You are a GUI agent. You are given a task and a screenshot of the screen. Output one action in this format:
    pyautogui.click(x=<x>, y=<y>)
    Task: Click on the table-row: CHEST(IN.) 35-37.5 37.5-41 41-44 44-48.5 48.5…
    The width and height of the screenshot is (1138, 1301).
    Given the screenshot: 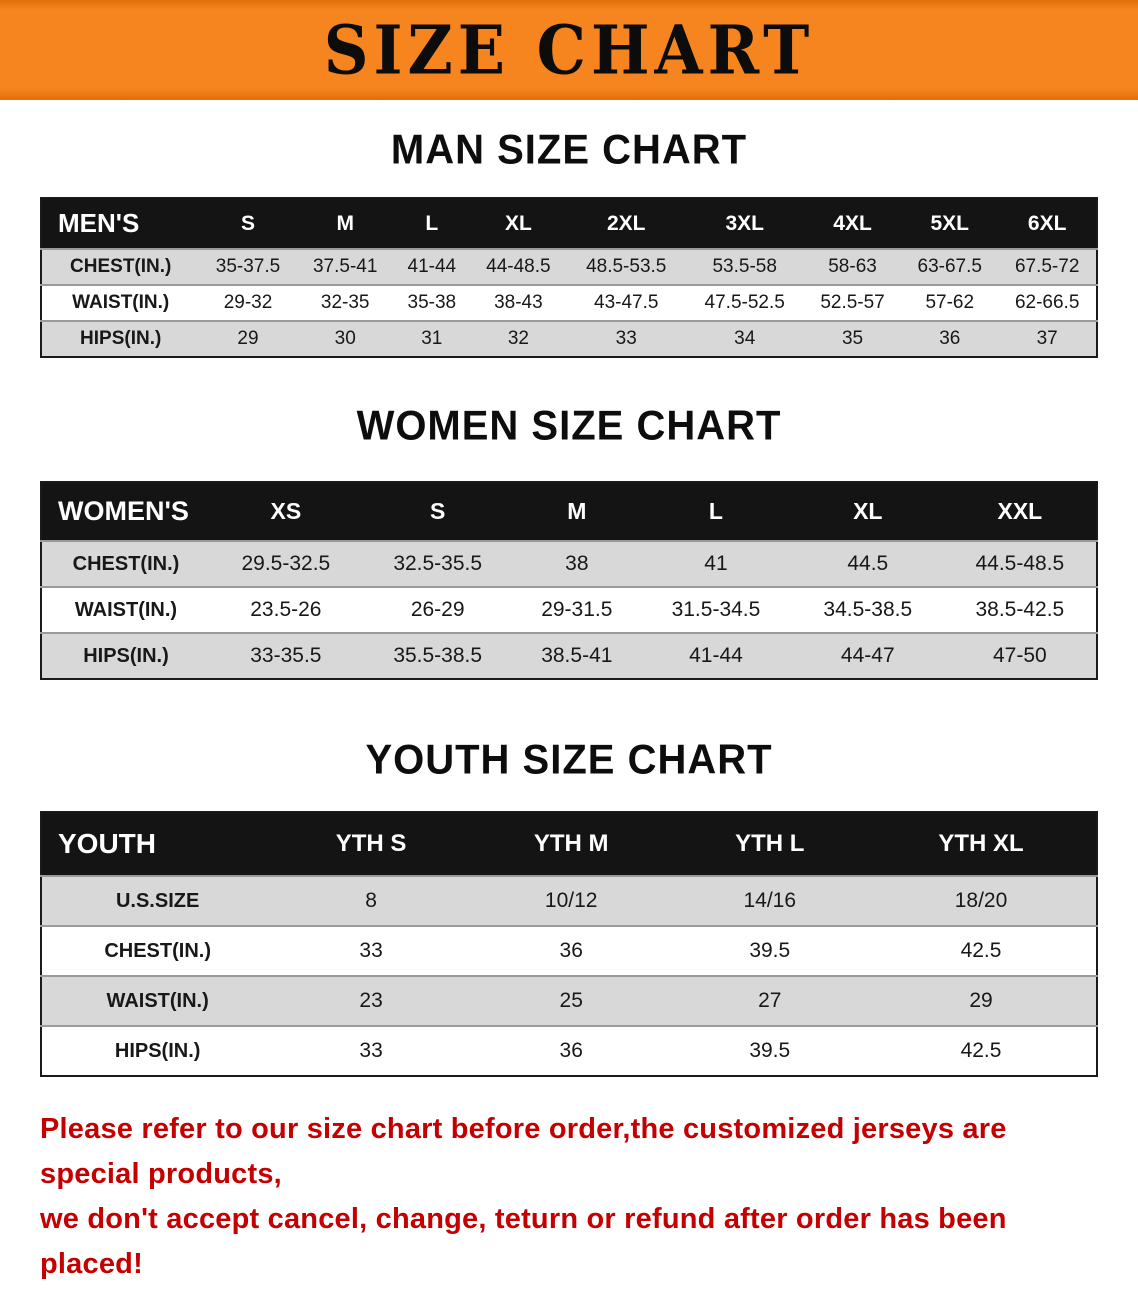 What is the action you would take?
    pyautogui.click(x=569, y=267)
    